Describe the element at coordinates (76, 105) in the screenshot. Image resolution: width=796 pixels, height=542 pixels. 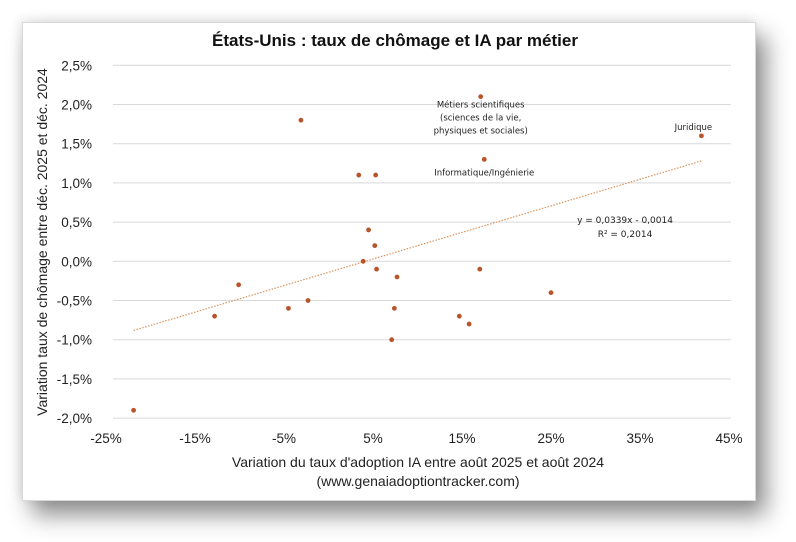
I see `y-tick-label: 2,0%` at that location.